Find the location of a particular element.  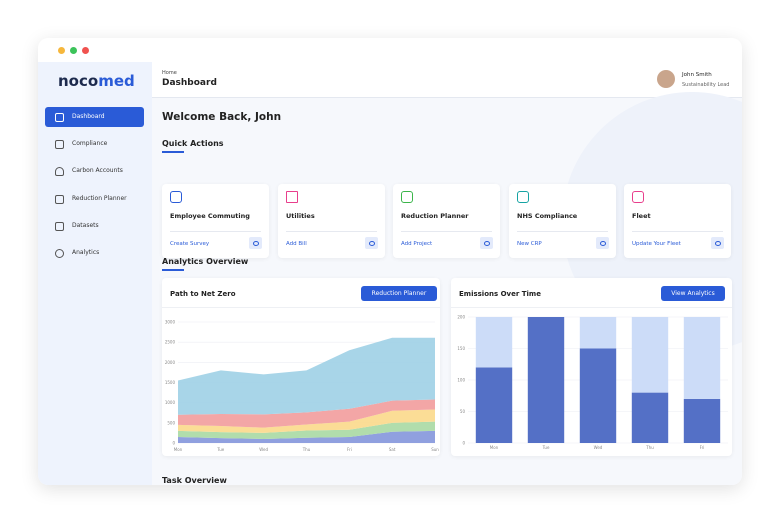

card-link: New CRP is located at coordinates (529, 244).